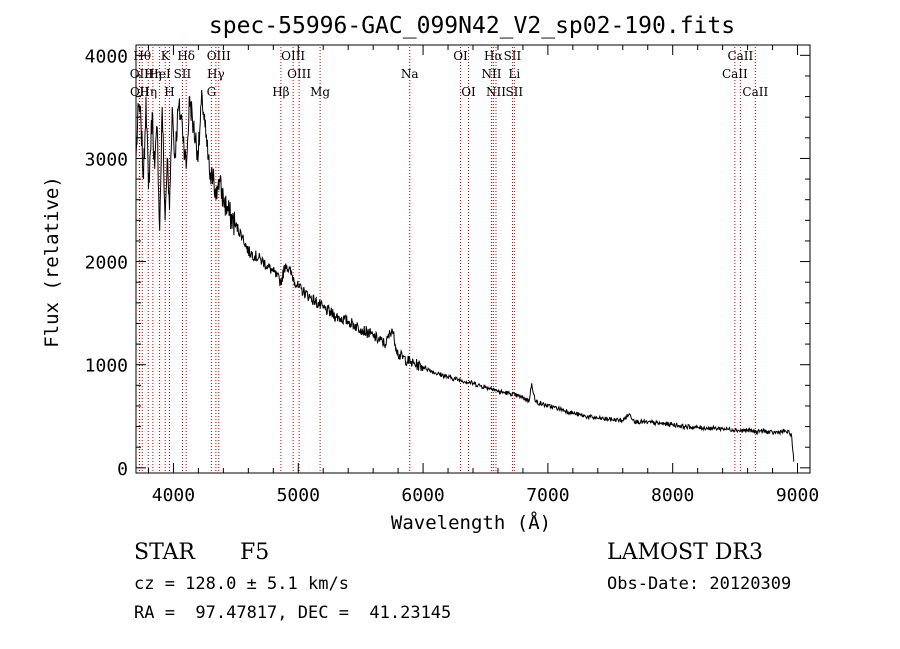 The image size is (900, 649). Describe the element at coordinates (320, 92) in the screenshot. I see `spectral-line-label: Mg` at that location.